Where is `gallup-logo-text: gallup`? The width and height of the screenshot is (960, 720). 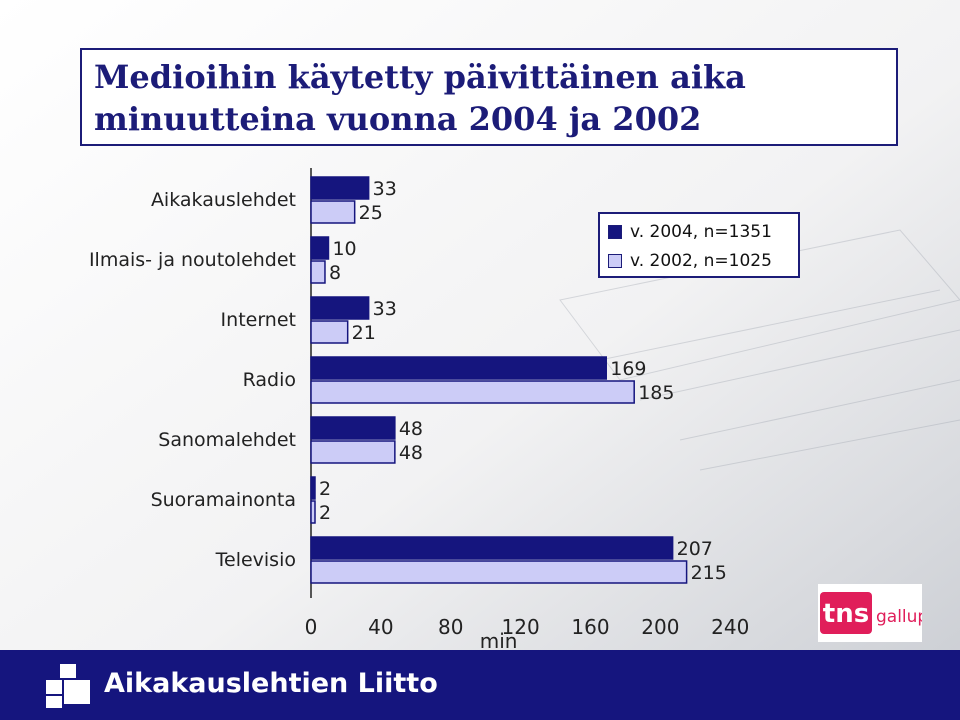
gallup-logo-text: gallup is located at coordinates (899, 617).